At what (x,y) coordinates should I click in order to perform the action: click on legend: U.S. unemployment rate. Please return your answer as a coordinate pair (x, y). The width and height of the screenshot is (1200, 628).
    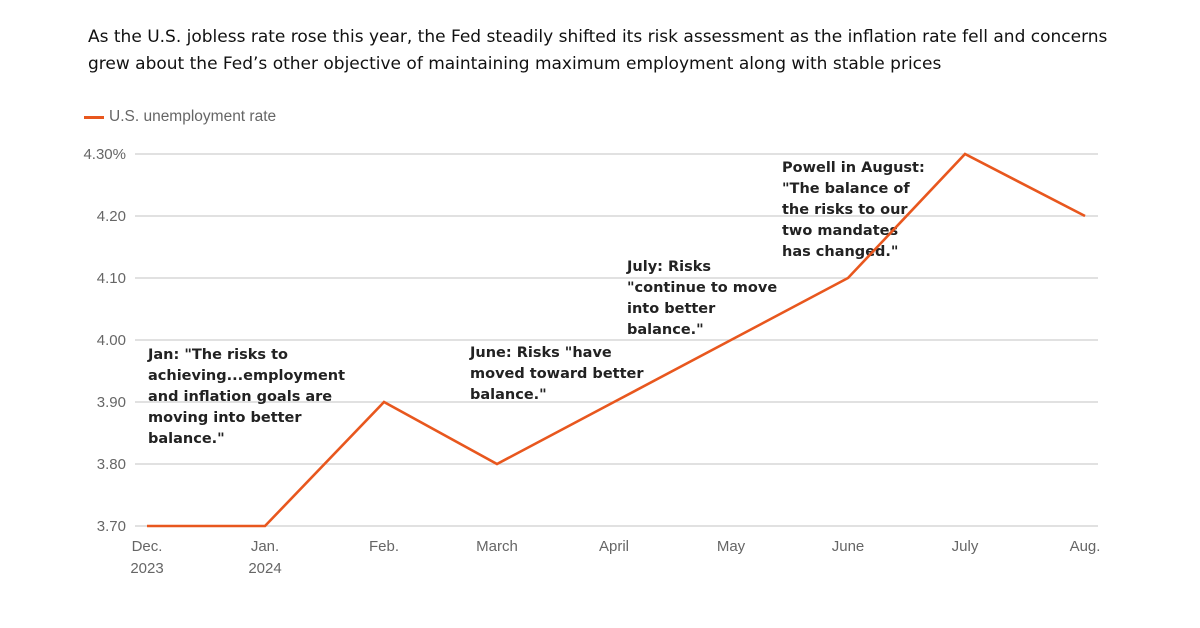
    Looking at the image, I should click on (180, 117).